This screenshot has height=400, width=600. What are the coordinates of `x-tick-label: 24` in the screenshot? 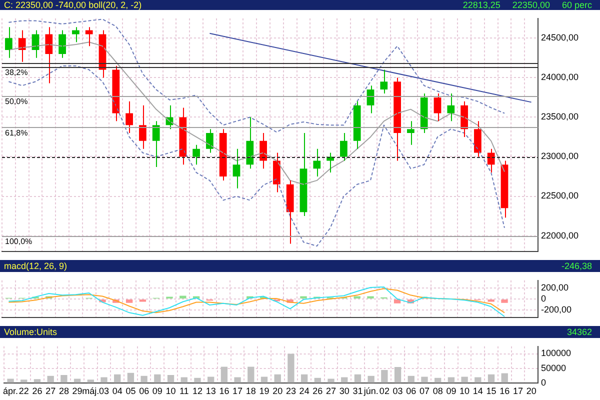 It's located at (304, 391).